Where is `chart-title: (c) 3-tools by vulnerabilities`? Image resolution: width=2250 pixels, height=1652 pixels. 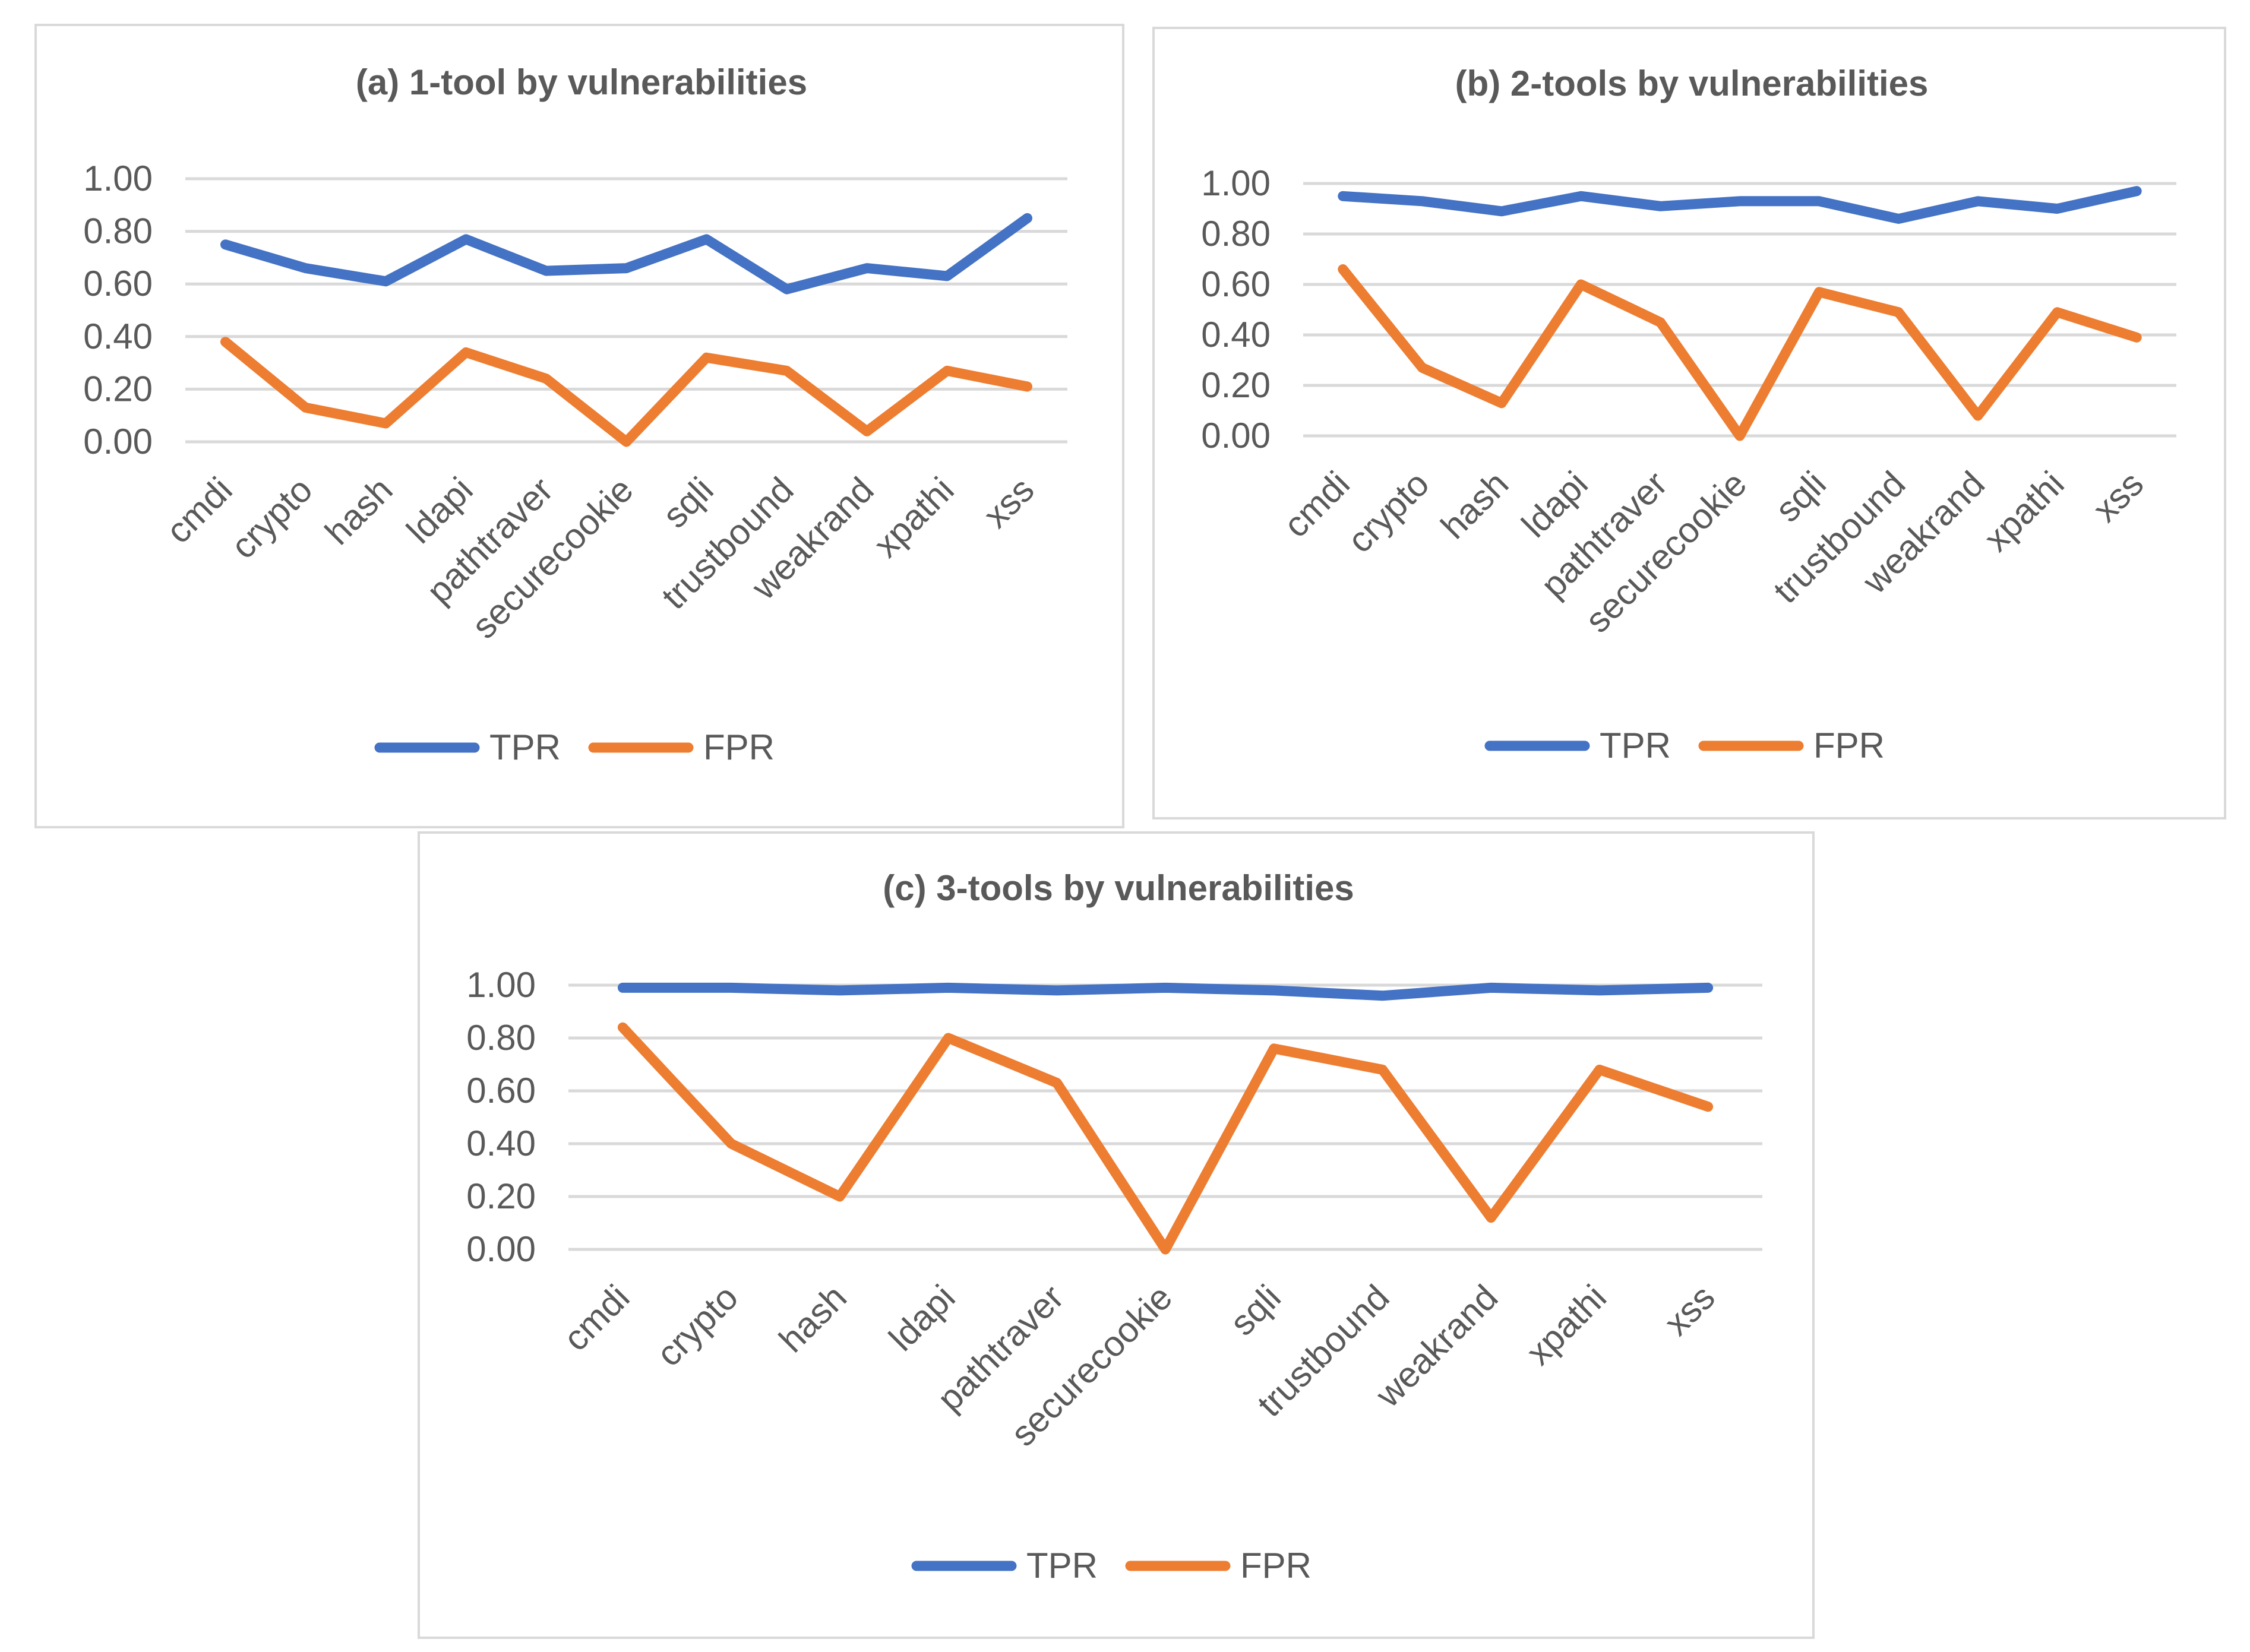
chart-title: (c) 3-tools by vulnerabilities is located at coordinates (1118, 888).